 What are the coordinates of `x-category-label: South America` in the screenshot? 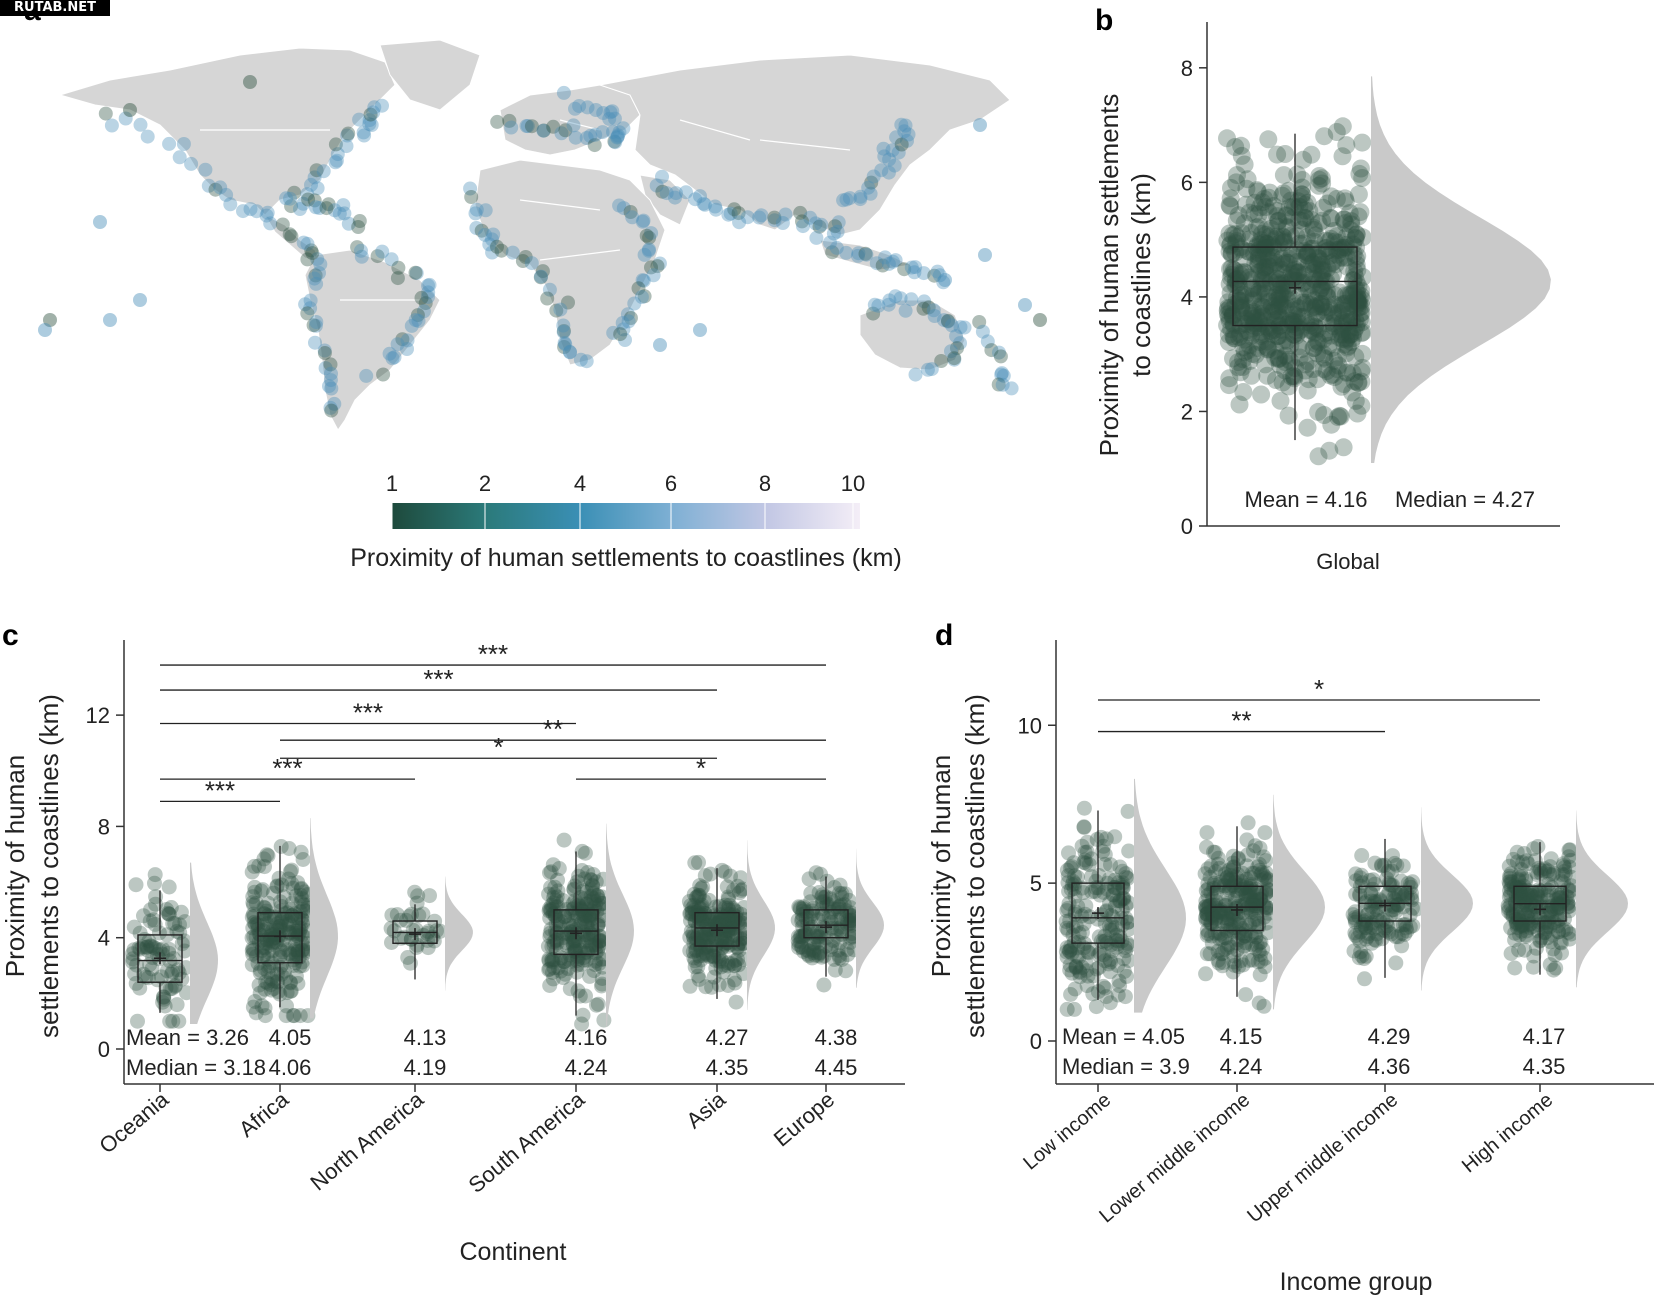 It's located at (527, 1142).